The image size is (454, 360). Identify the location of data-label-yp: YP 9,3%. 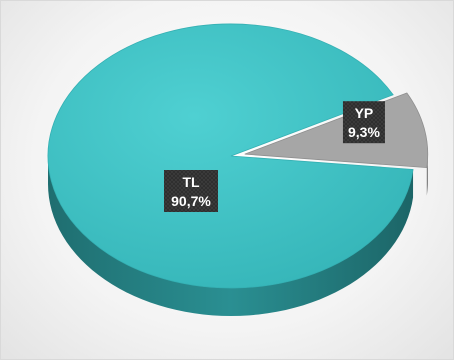
(363, 122).